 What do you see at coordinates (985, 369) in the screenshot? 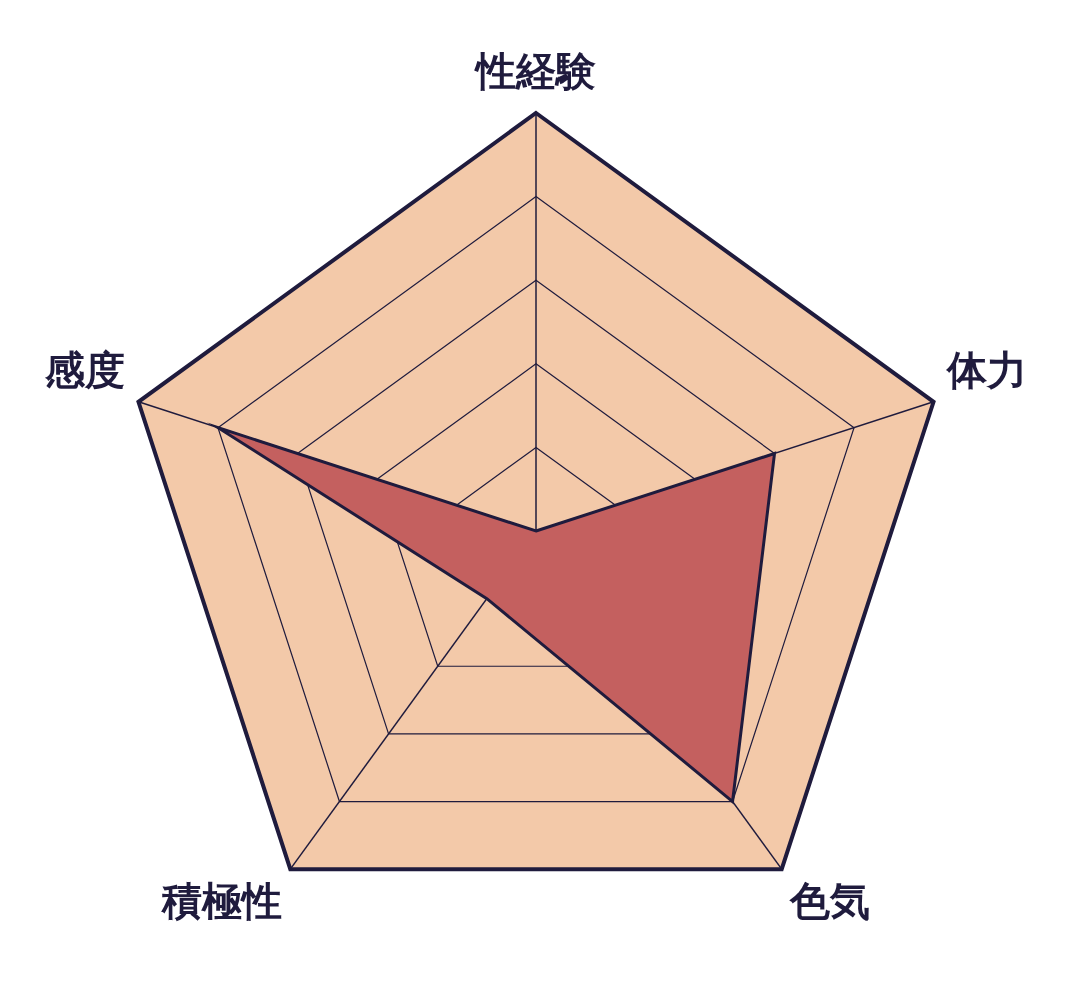
I see `spoke-label: 体力` at bounding box center [985, 369].